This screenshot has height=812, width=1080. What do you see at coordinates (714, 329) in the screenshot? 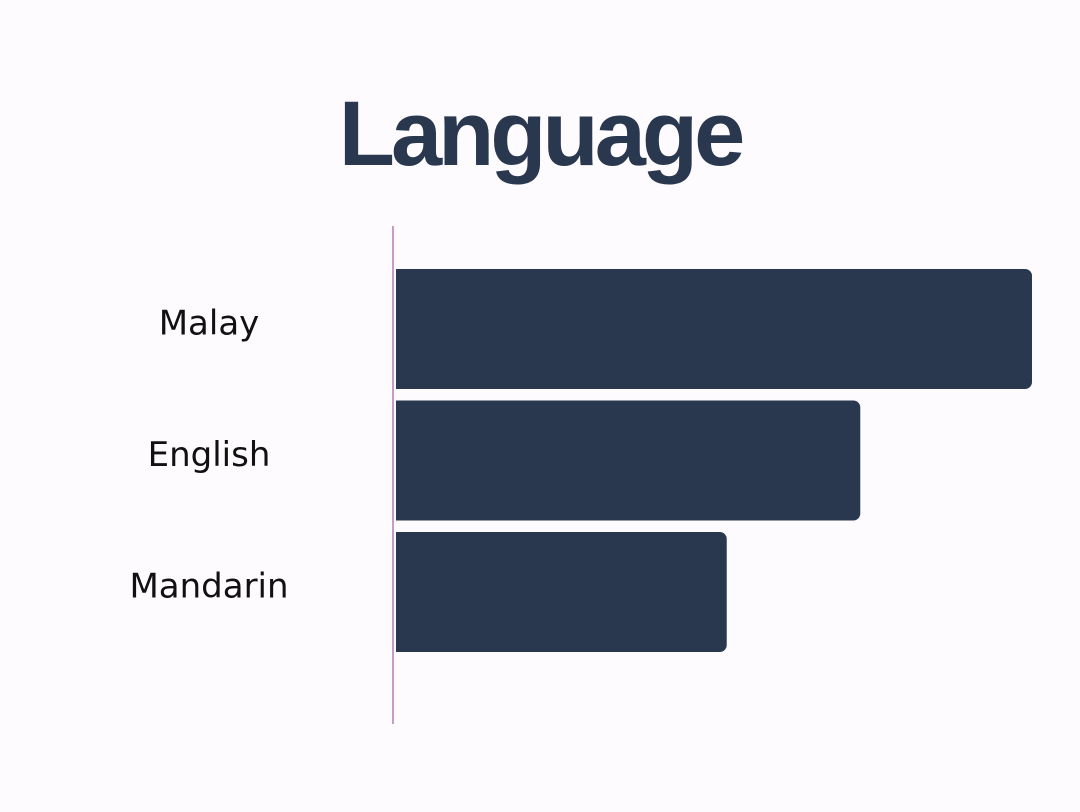
I see `bar-malay` at bounding box center [714, 329].